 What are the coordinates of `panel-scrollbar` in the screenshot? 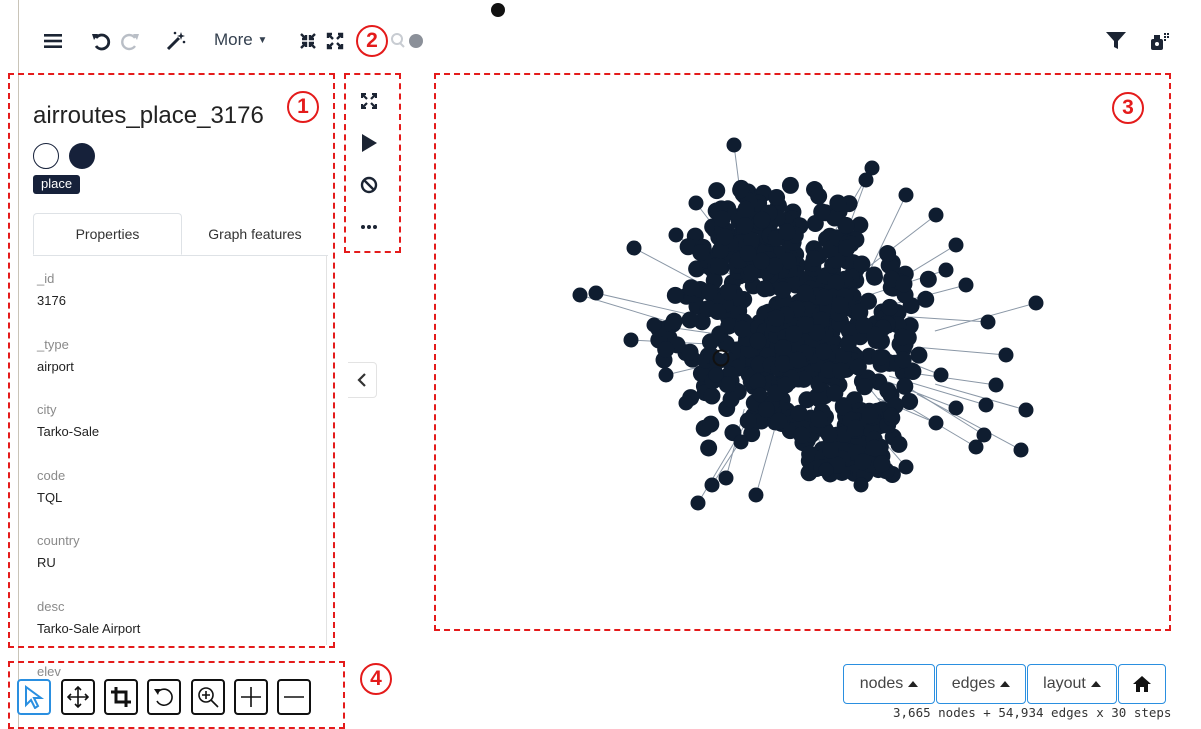 It's located at (326, 450).